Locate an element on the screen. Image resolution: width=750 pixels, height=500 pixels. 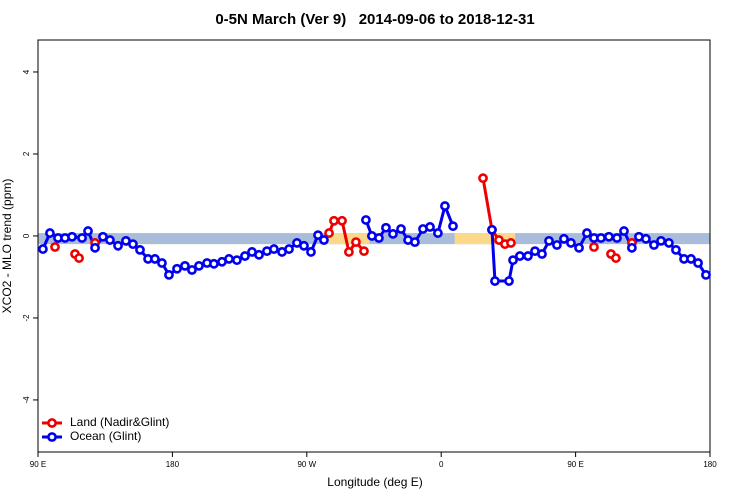
y-tick-label: -4 is located at coordinates (26, 400).